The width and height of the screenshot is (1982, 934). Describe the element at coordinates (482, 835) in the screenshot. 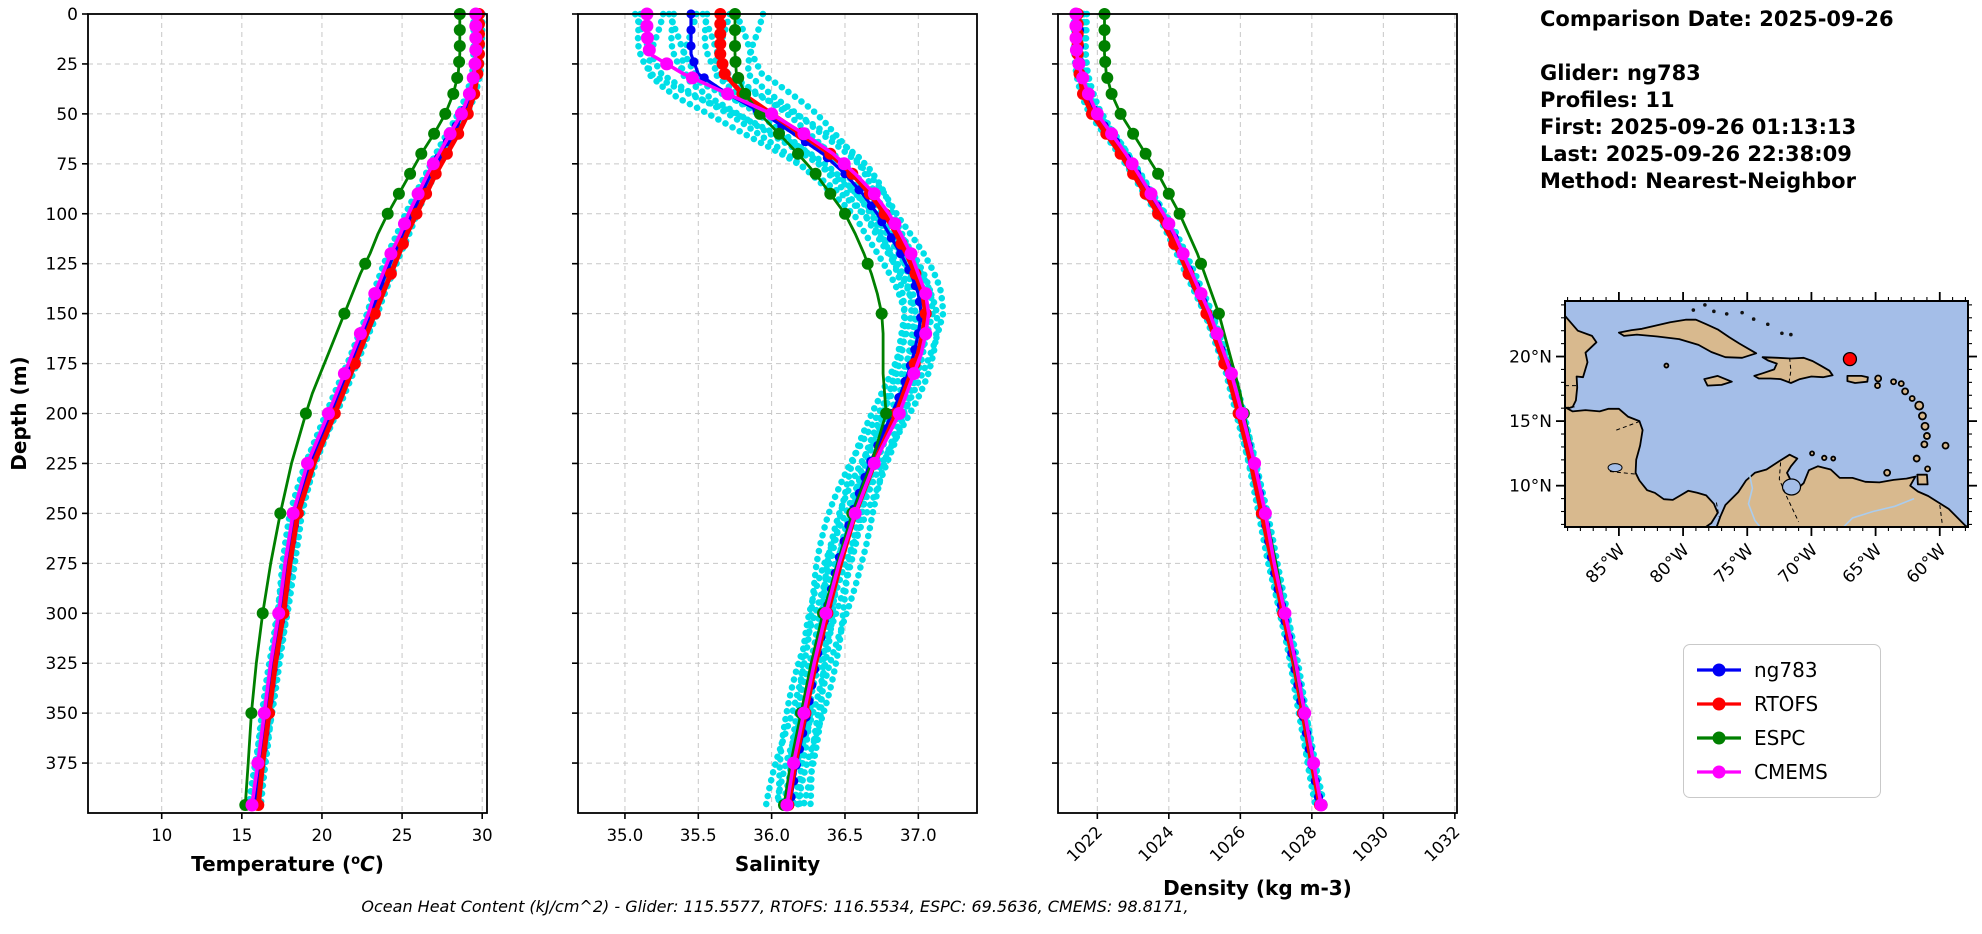

I see `x-tick-label: 30` at that location.